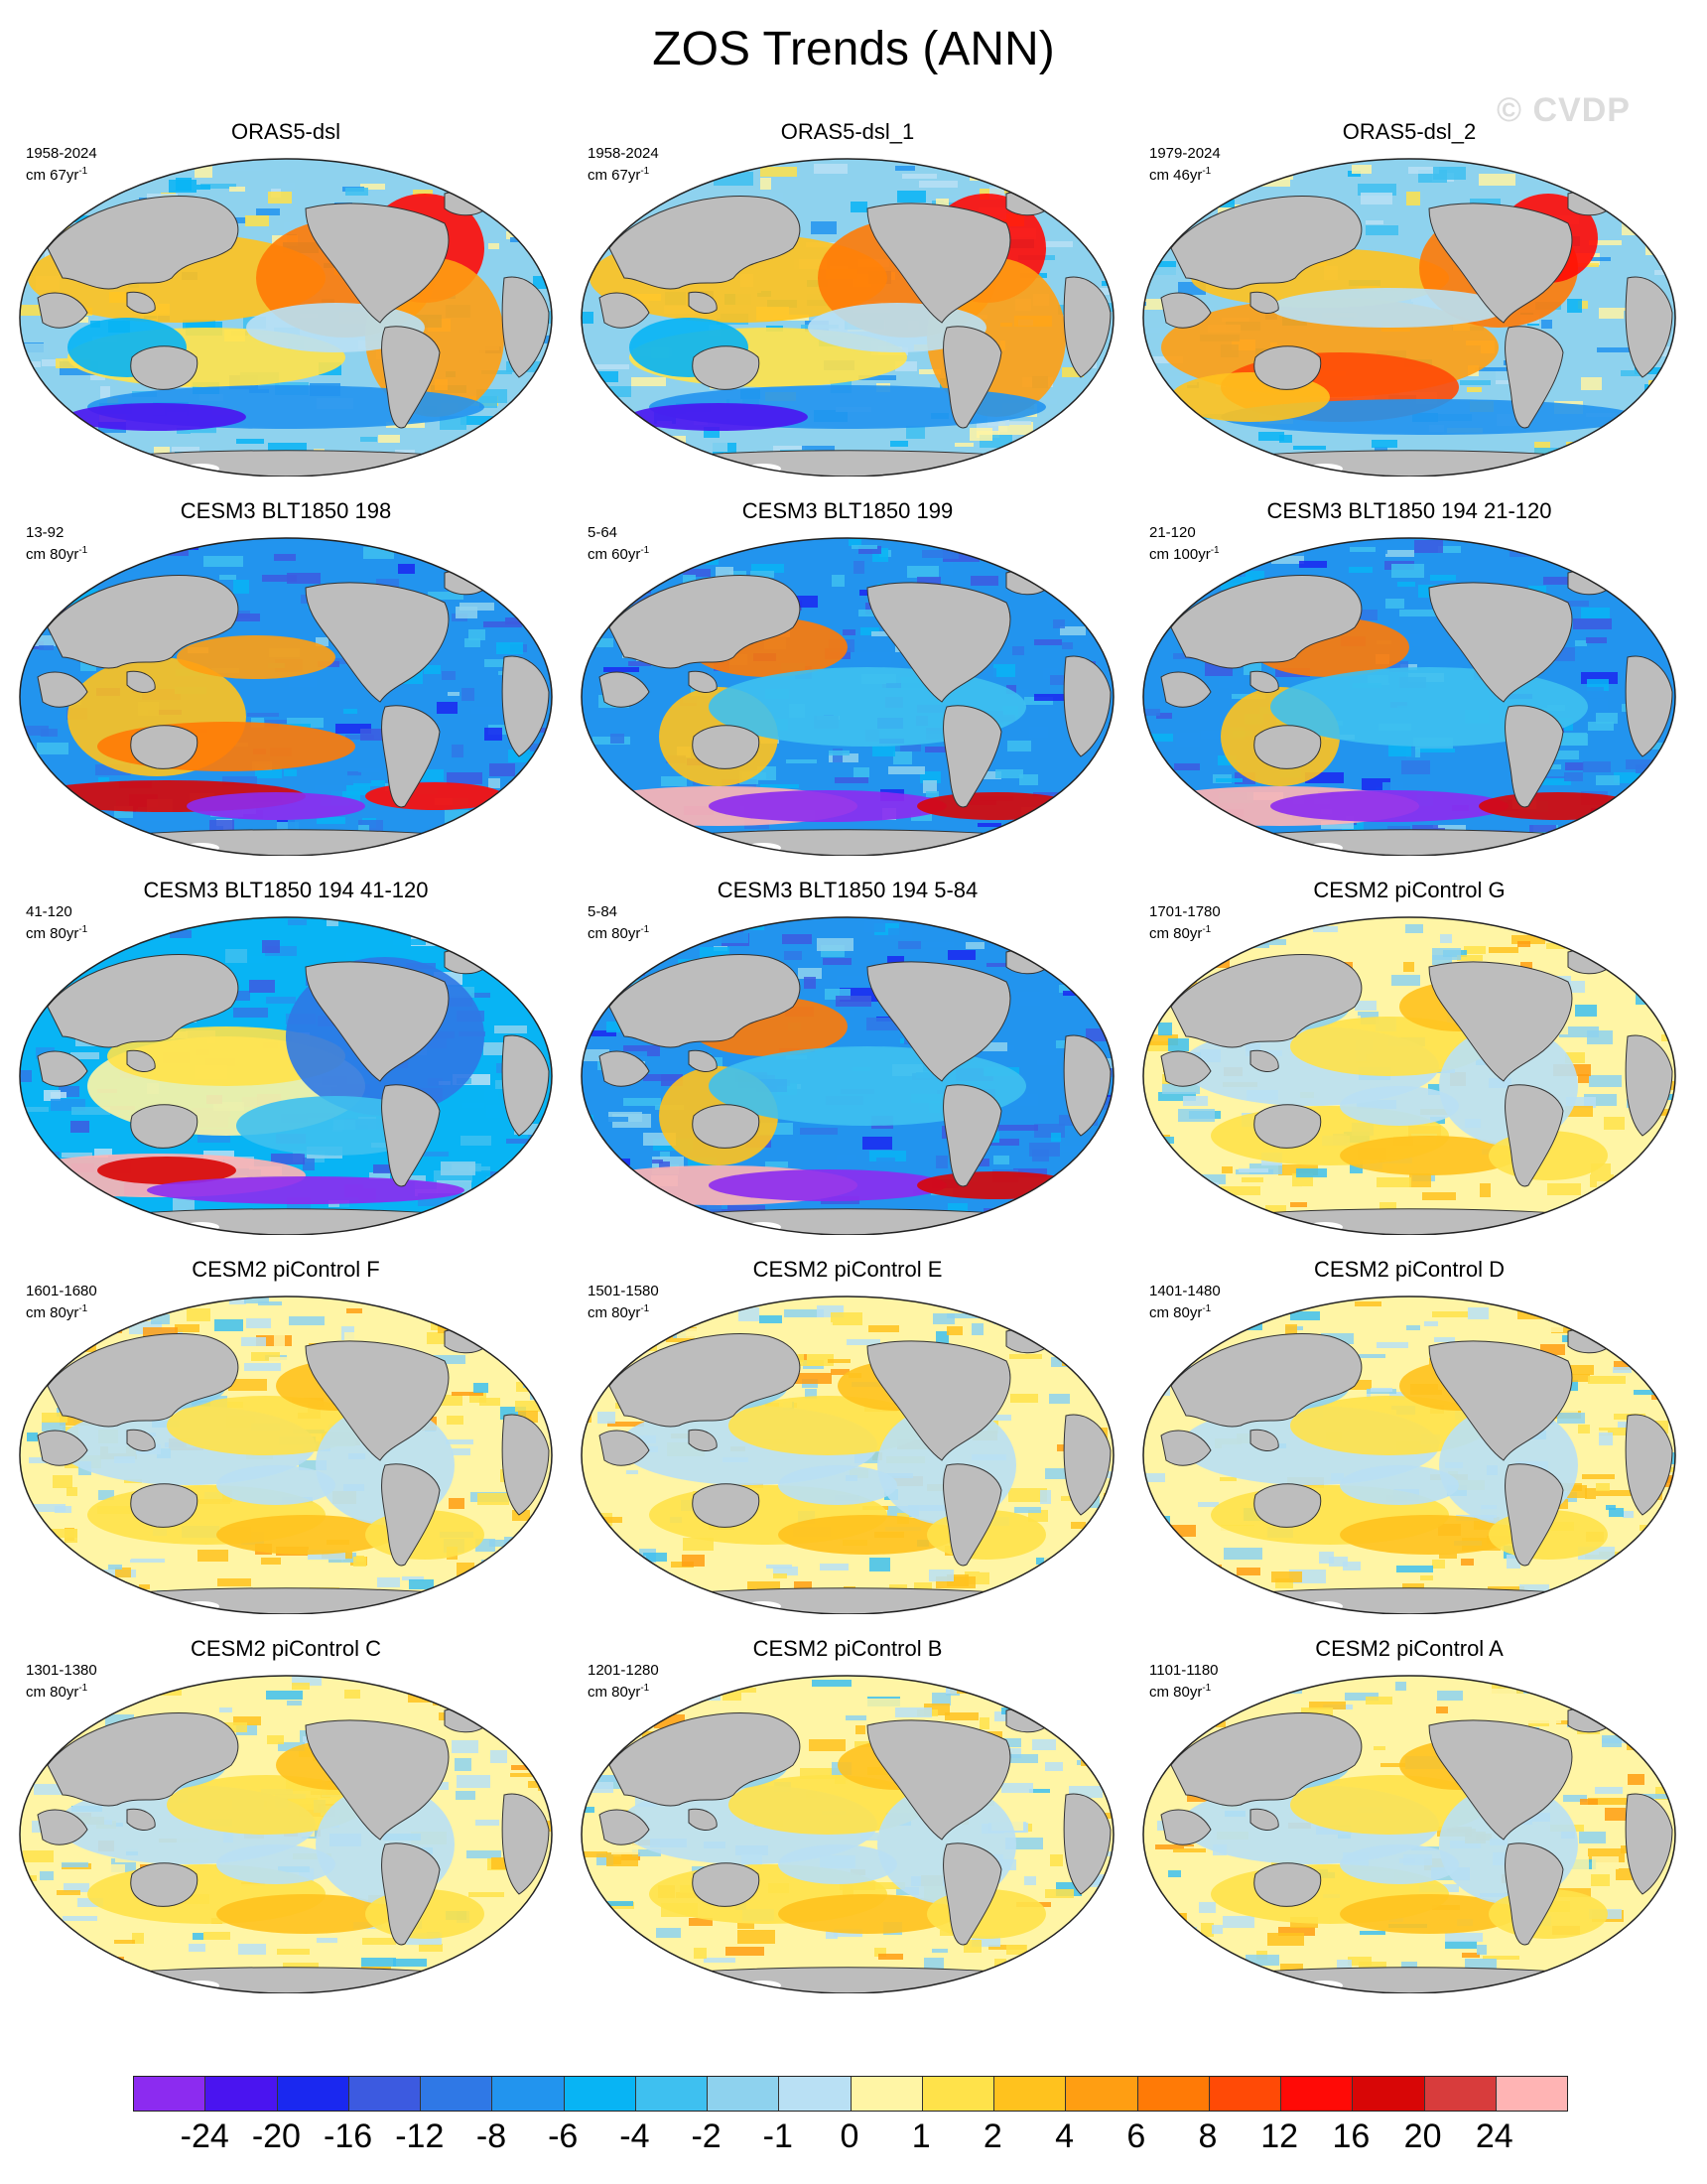 The width and height of the screenshot is (1707, 2184). What do you see at coordinates (1208, 2136) in the screenshot?
I see `colorbar-tick-label: 8` at bounding box center [1208, 2136].